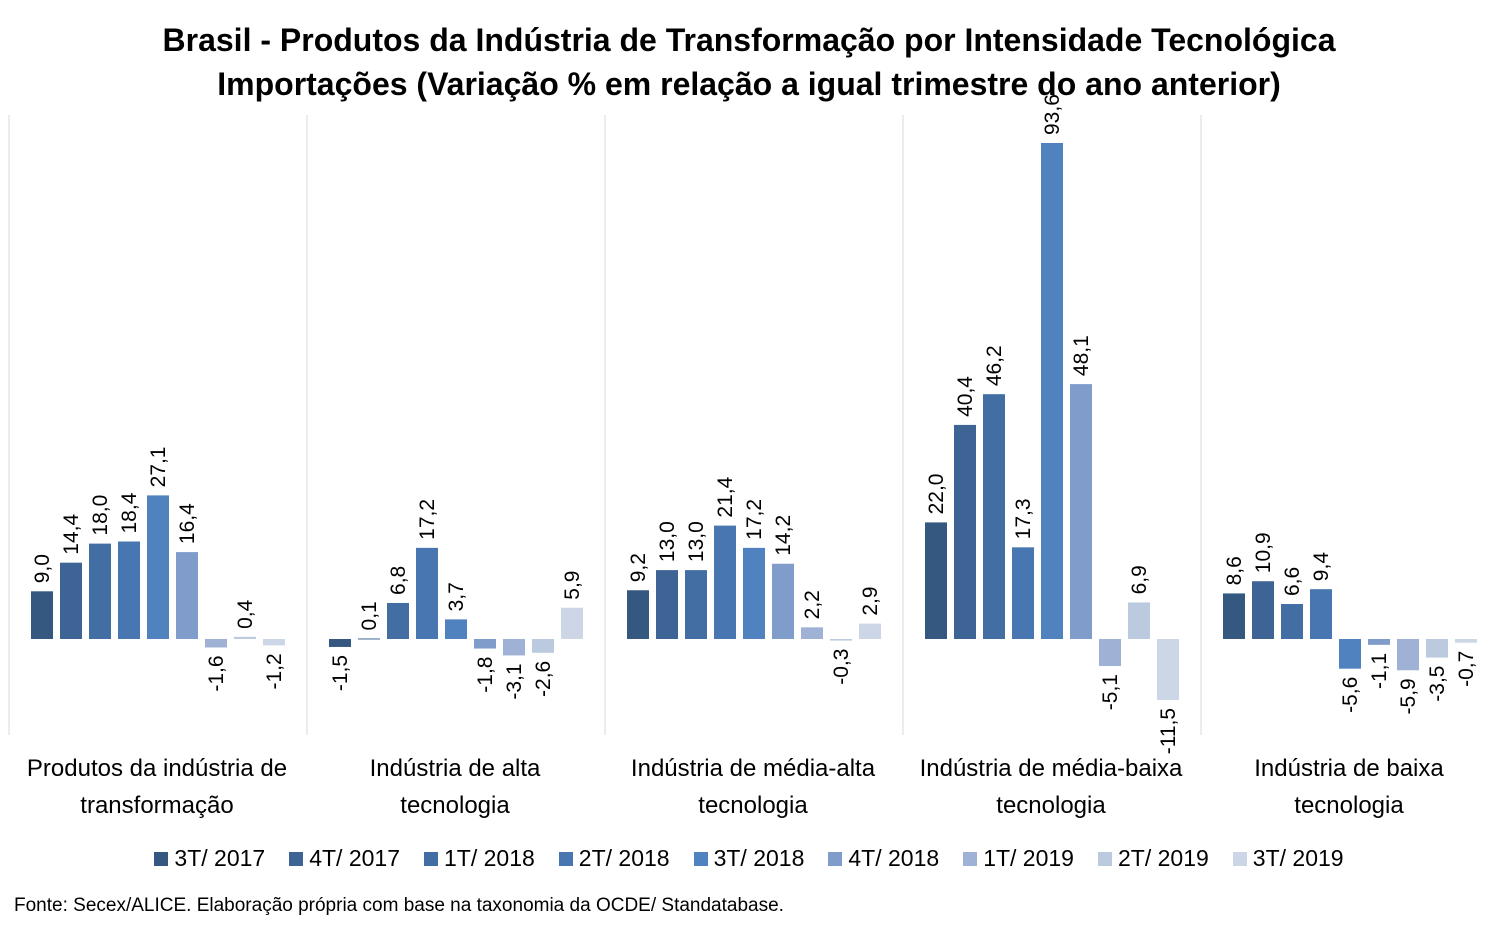 The width and height of the screenshot is (1498, 929). Describe the element at coordinates (1349, 787) in the screenshot. I see `category-label: Indústria de baixa tecnologia` at that location.